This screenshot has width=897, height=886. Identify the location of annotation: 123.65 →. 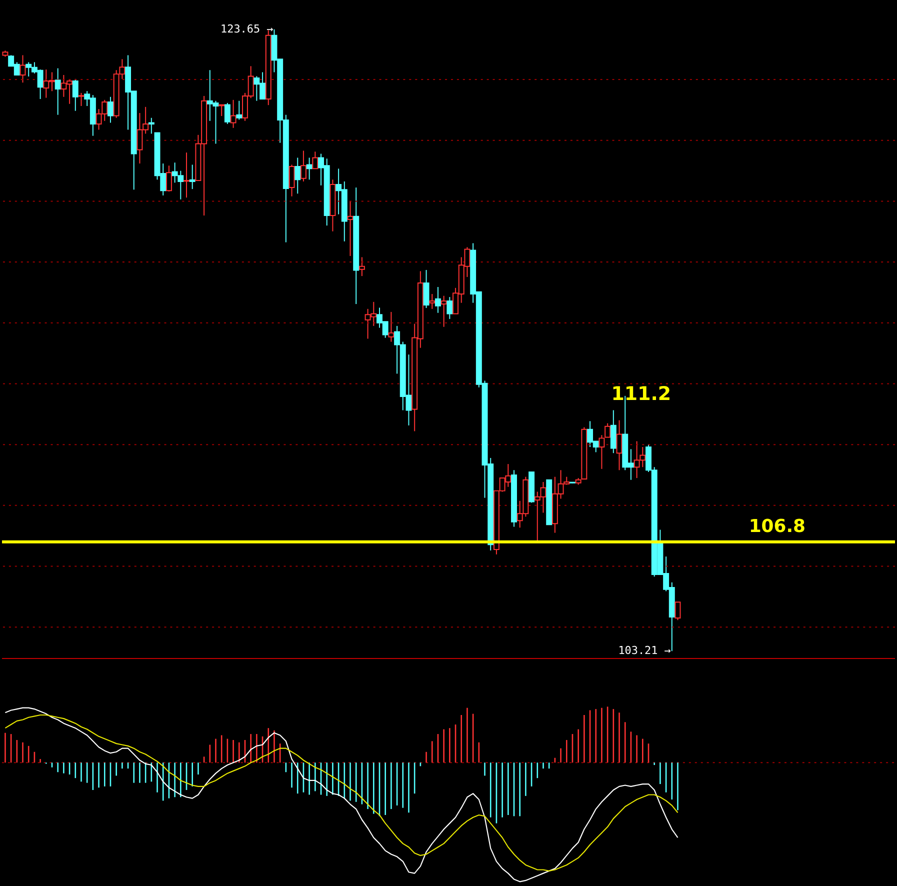
(247, 29).